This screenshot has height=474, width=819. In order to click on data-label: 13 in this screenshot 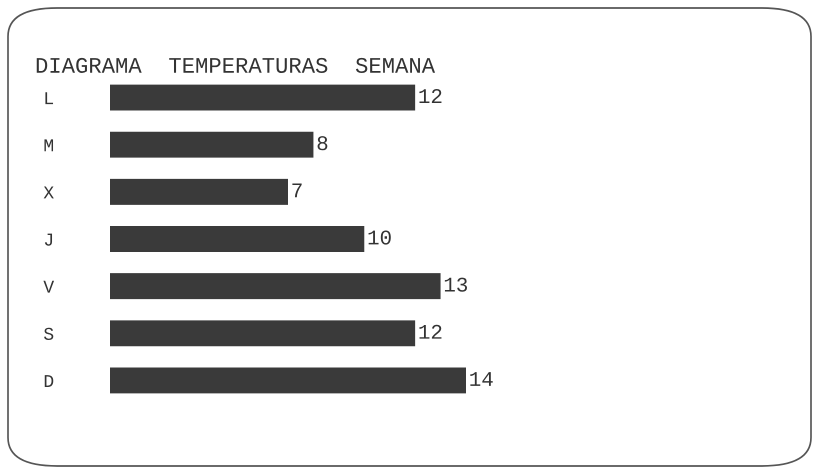, I will do `click(456, 285)`.